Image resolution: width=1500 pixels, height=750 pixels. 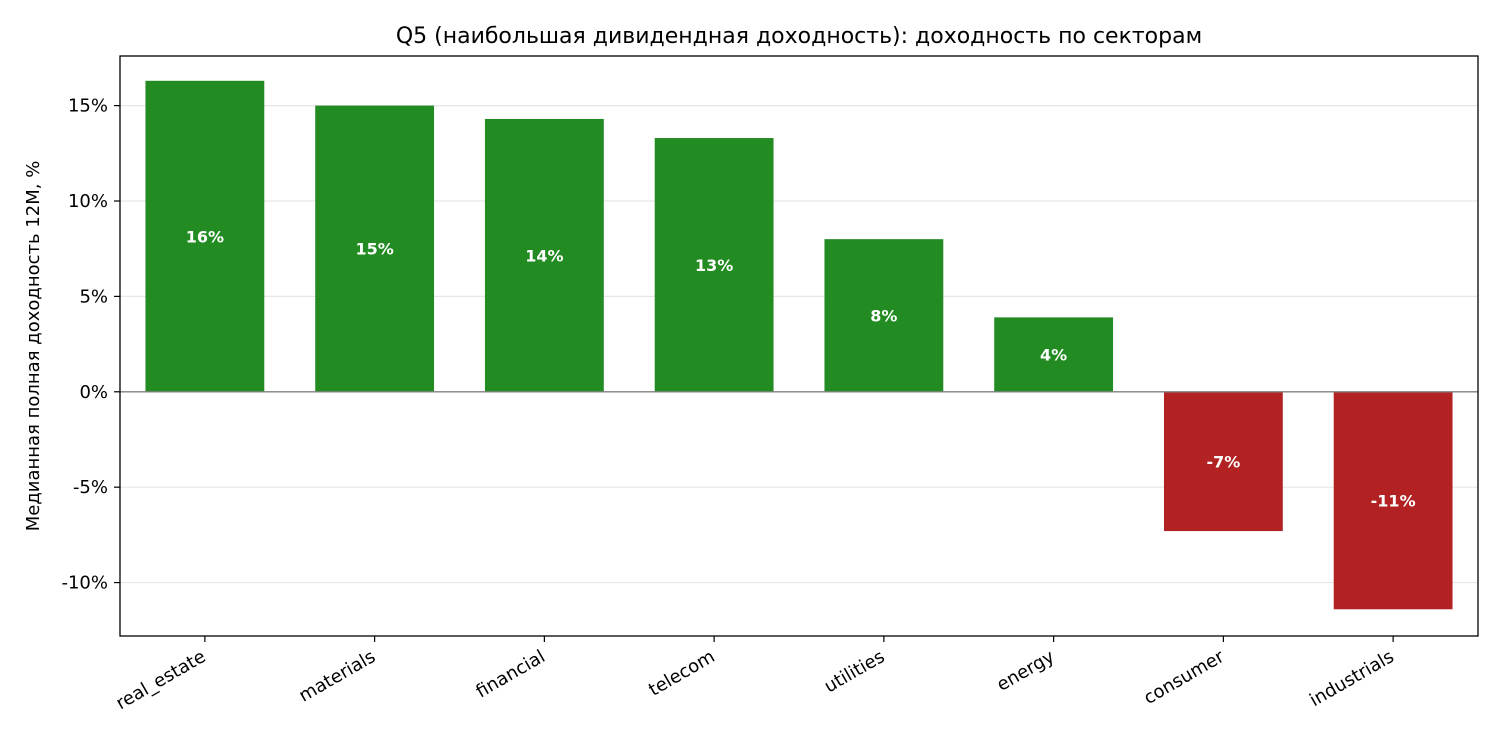 I want to click on bar-telecom, so click(x=714, y=265).